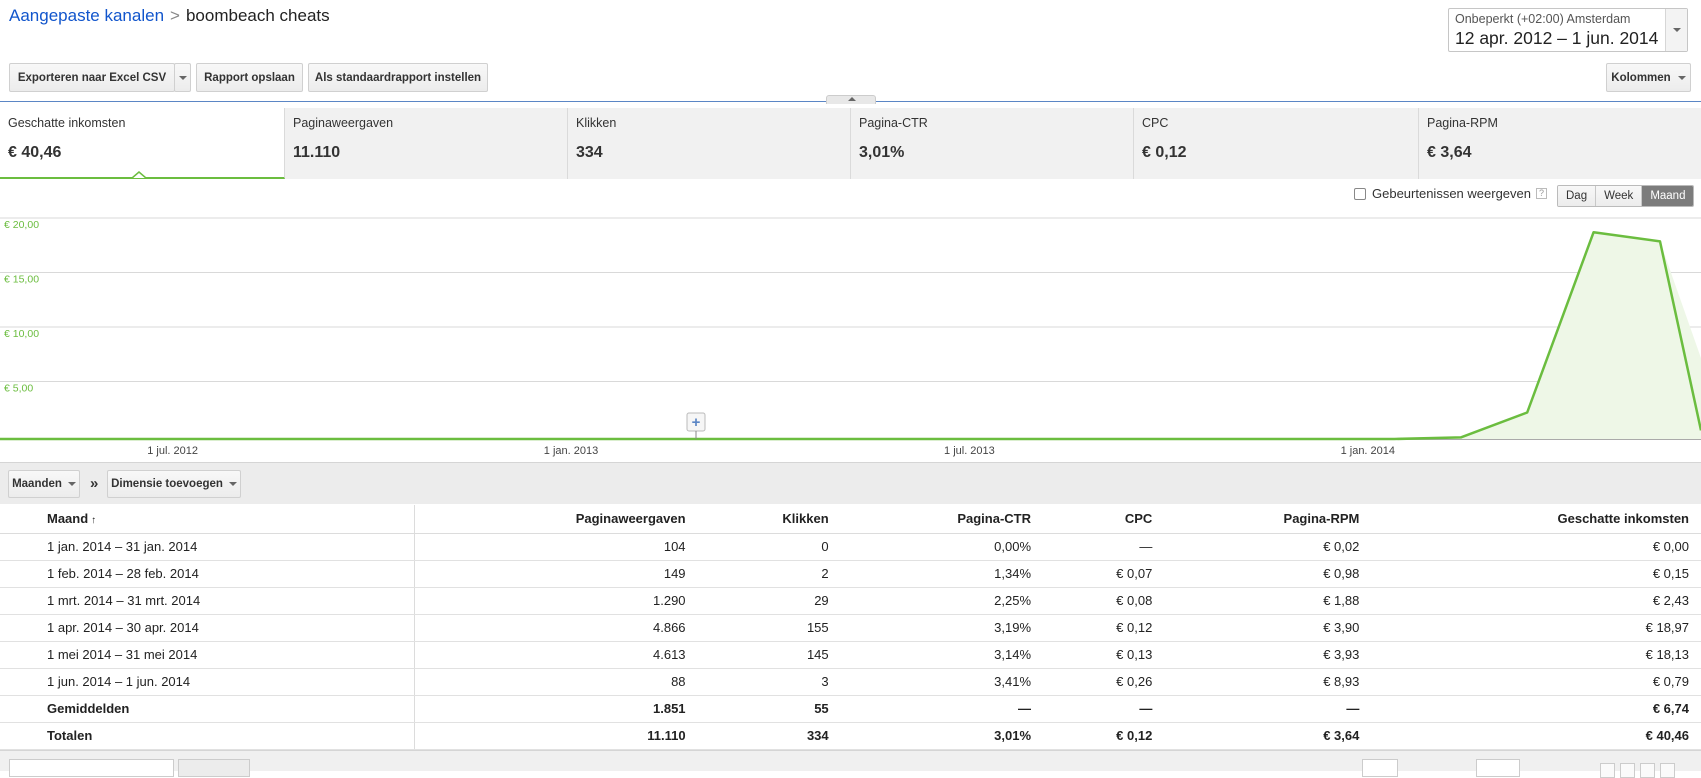 This screenshot has height=778, width=1701. I want to click on cell-clicks: 155, so click(767, 627).